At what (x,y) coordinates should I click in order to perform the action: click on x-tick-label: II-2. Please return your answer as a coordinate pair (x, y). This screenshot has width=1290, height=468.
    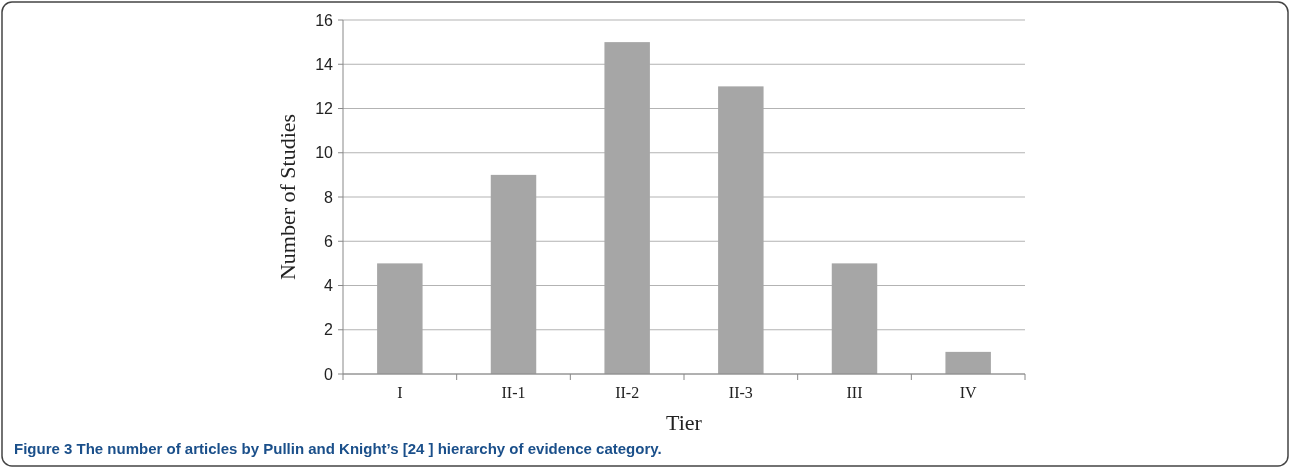
    Looking at the image, I should click on (627, 392).